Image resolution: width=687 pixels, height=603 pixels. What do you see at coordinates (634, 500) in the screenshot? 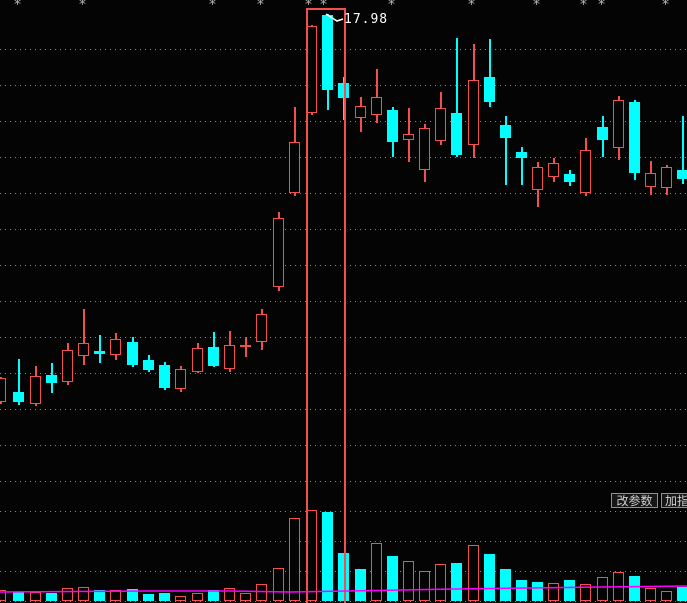
I see `change-params-button: 改参数` at bounding box center [634, 500].